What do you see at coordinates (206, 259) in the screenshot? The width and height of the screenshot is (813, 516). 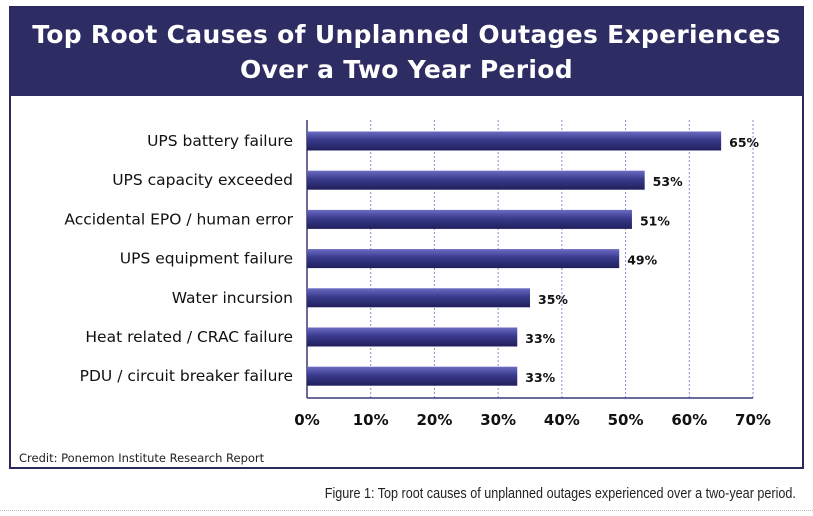 I see `category-label: UPS equipment failure` at bounding box center [206, 259].